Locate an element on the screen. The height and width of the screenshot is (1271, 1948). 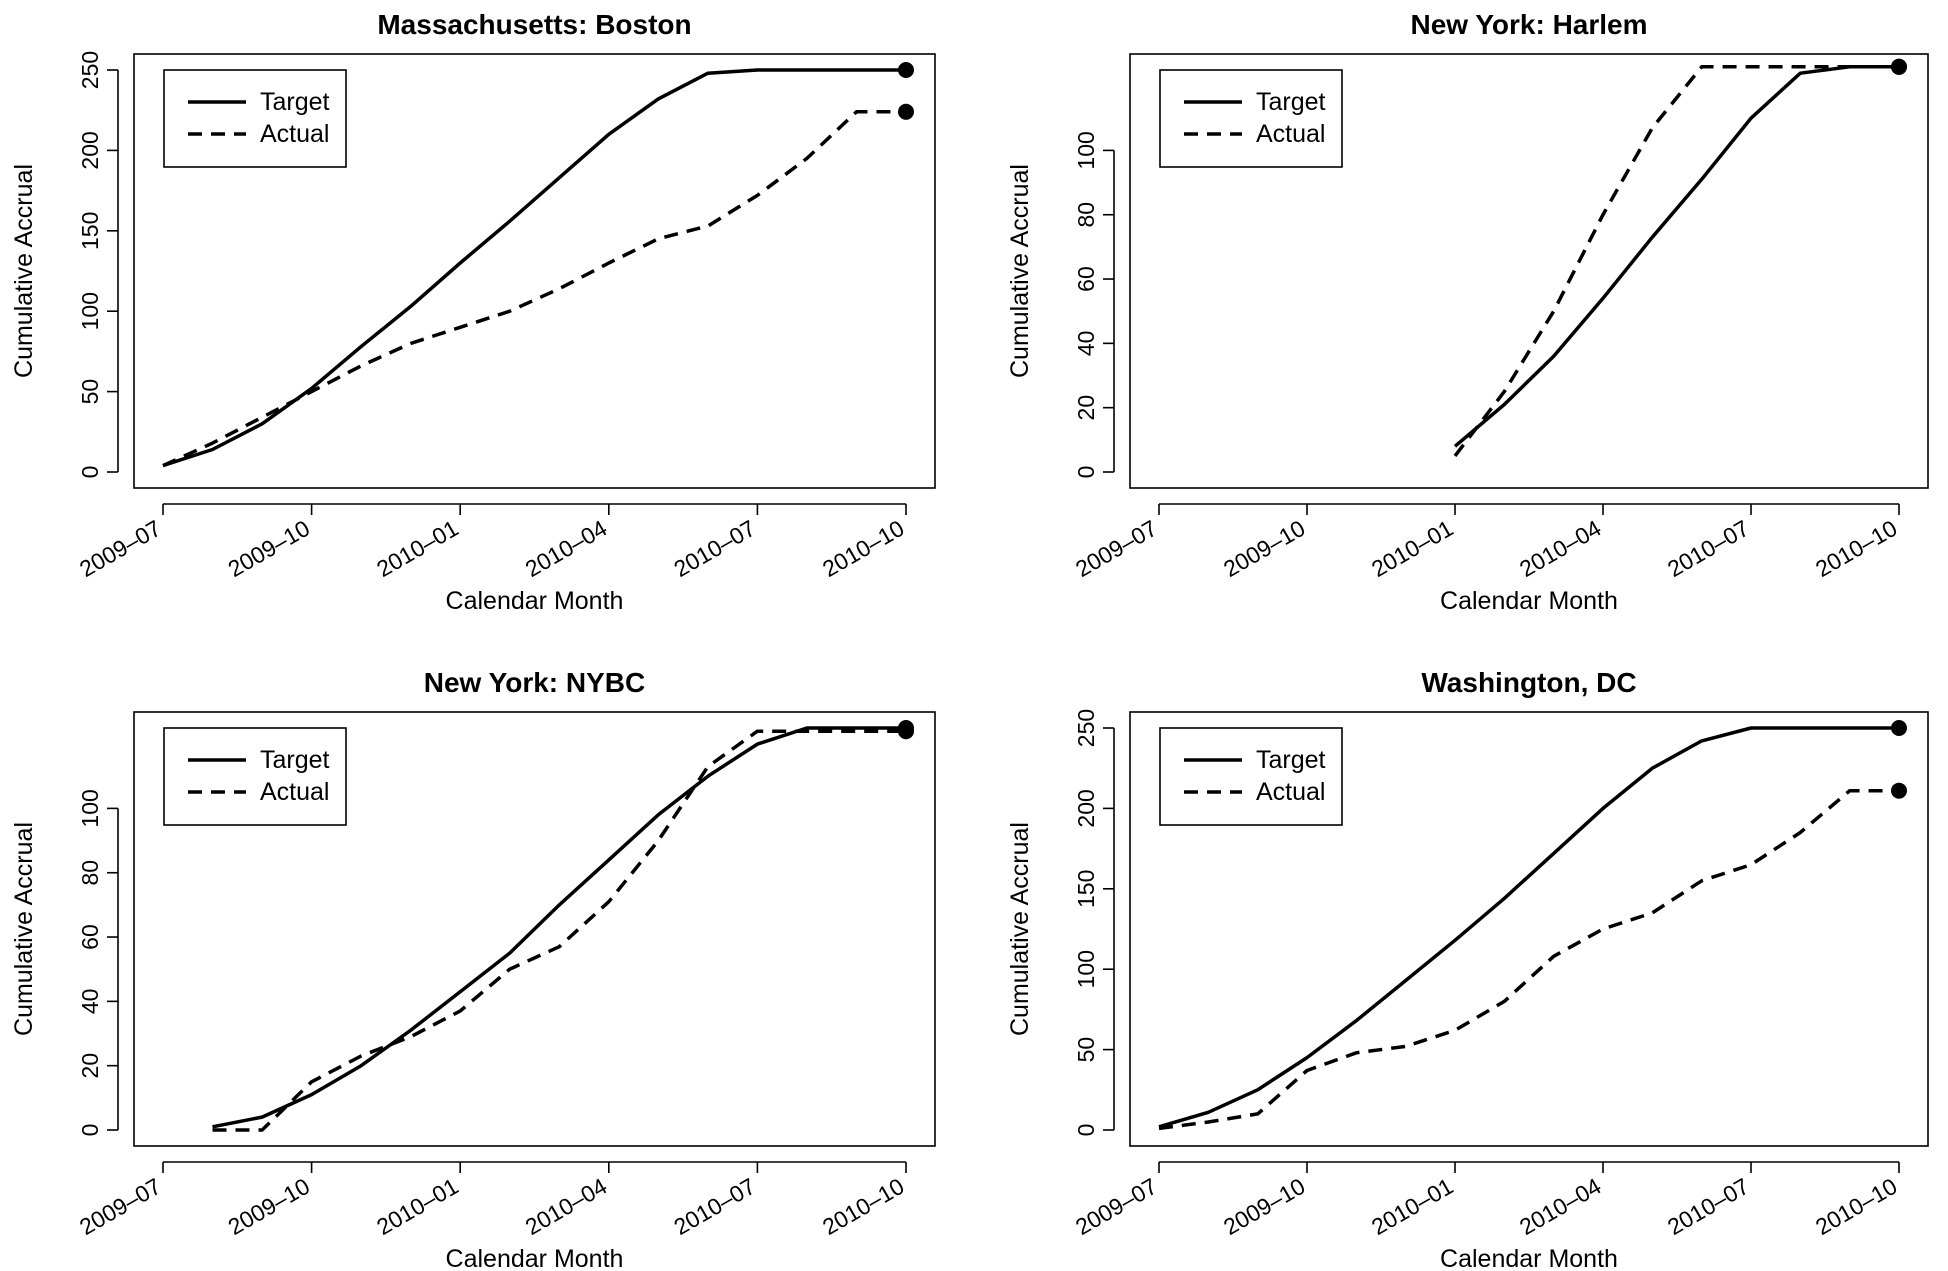
chart1-x-tick-label: 2009–07 is located at coordinates (120, 548).